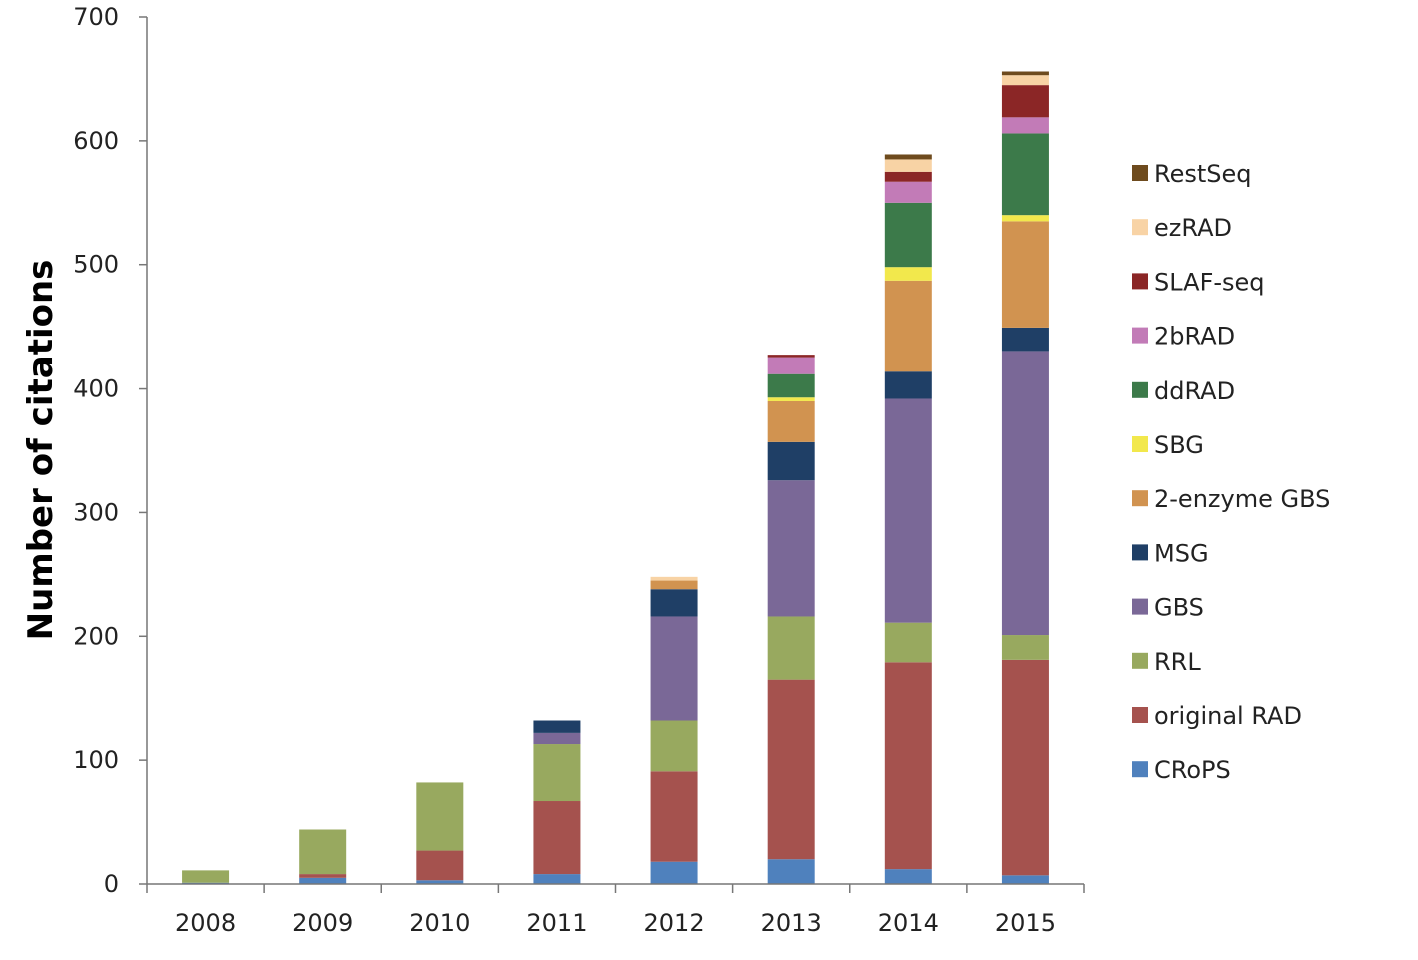 Image resolution: width=1418 pixels, height=960 pixels. What do you see at coordinates (1025, 923) in the screenshot?
I see `x-tick-label: 2015` at bounding box center [1025, 923].